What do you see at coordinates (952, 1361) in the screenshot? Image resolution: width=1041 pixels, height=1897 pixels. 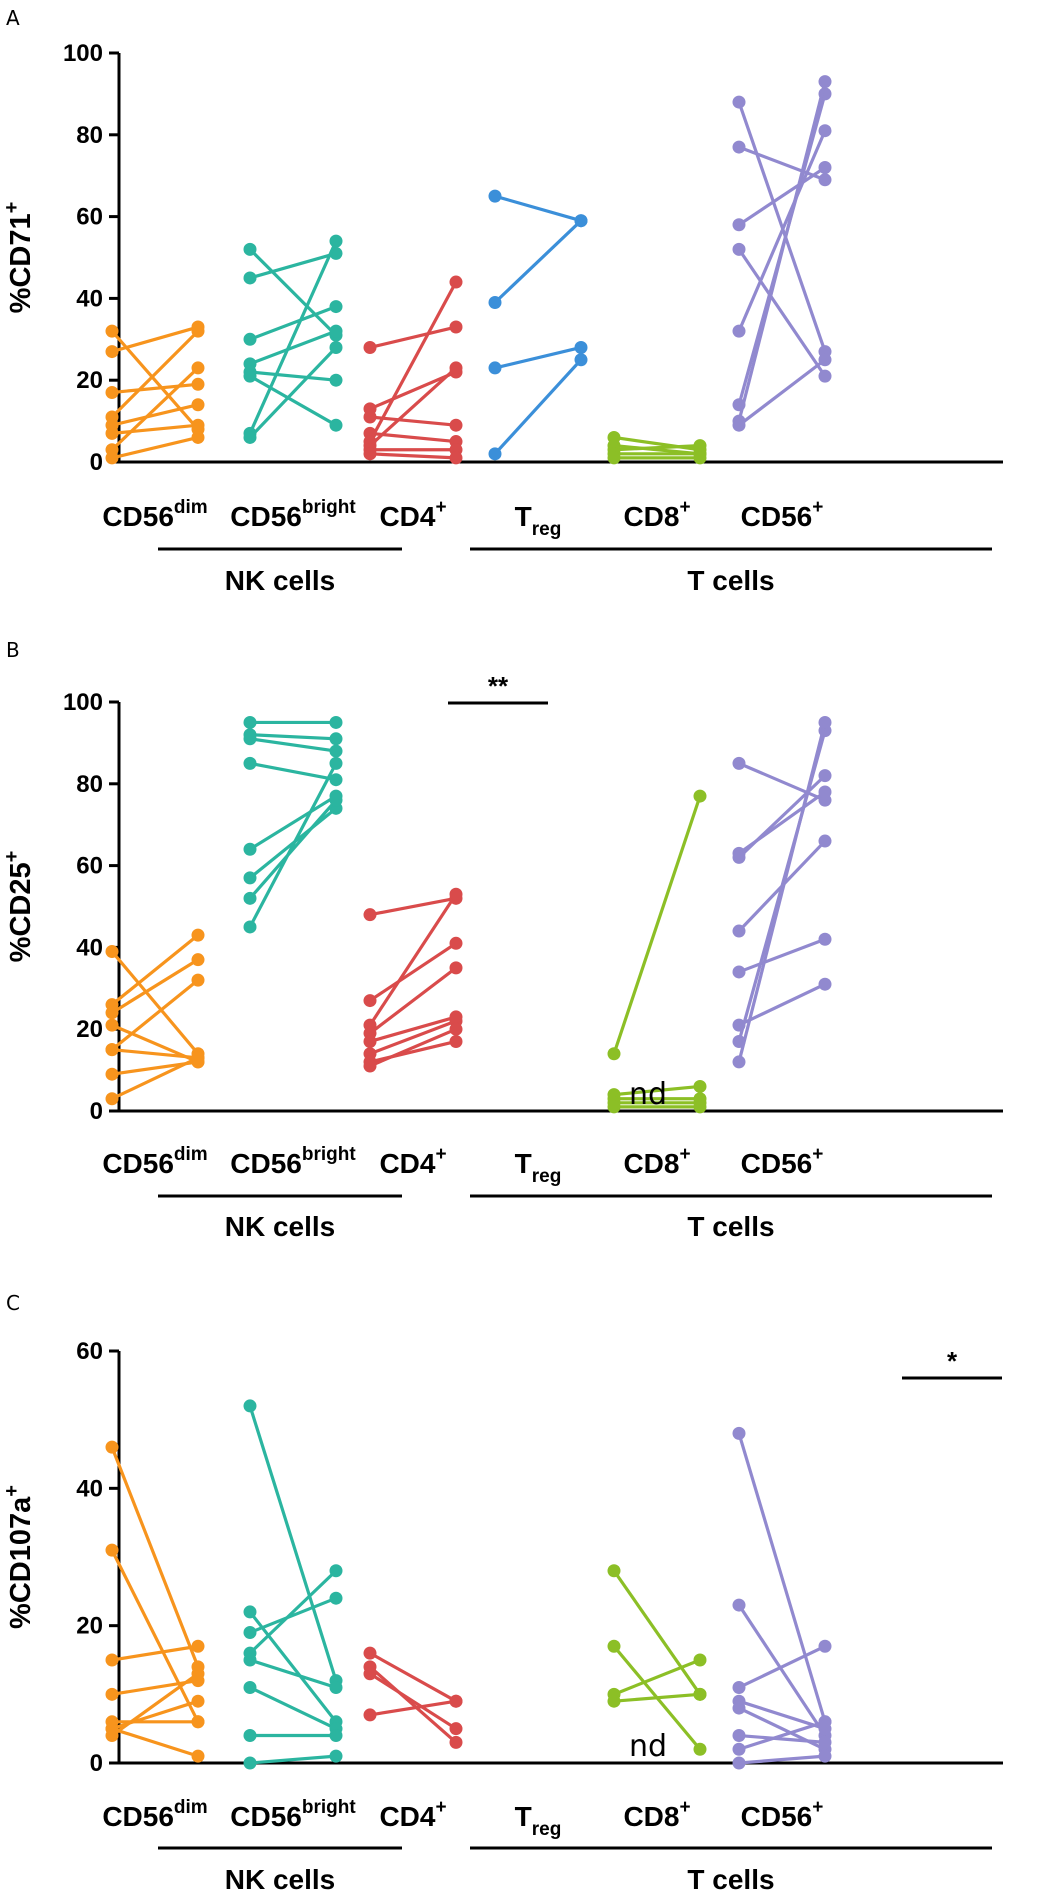 I see `significance-marker: *` at bounding box center [952, 1361].